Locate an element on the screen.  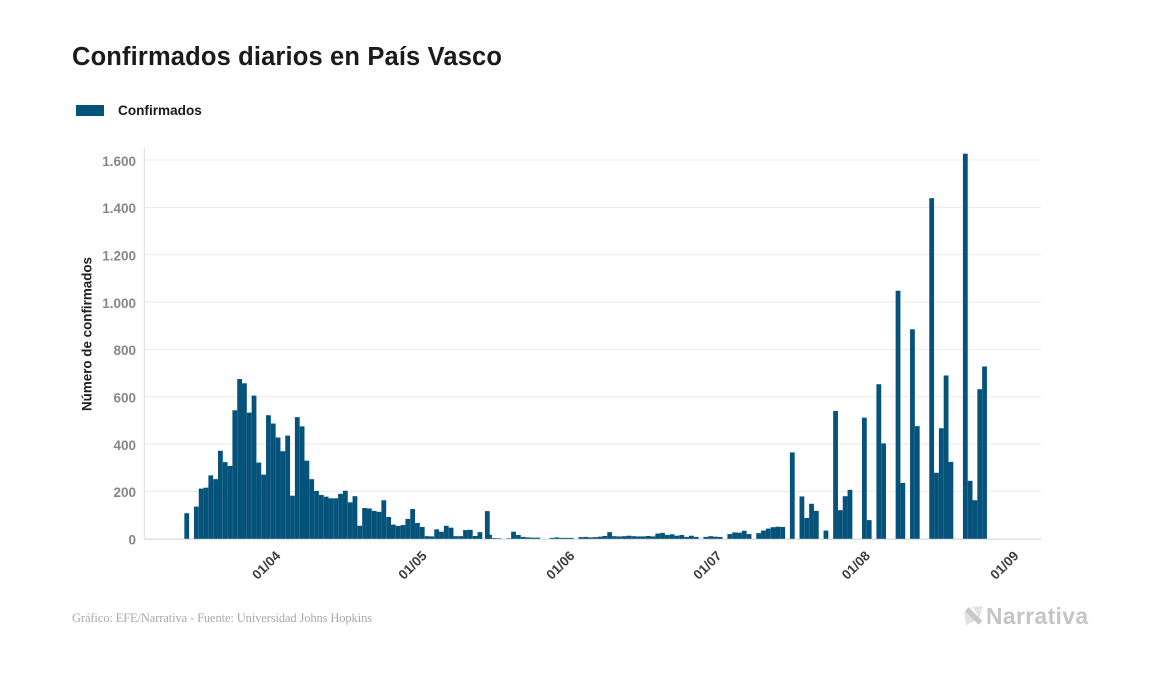
svg-text: 1.400 is located at coordinates (119, 208).